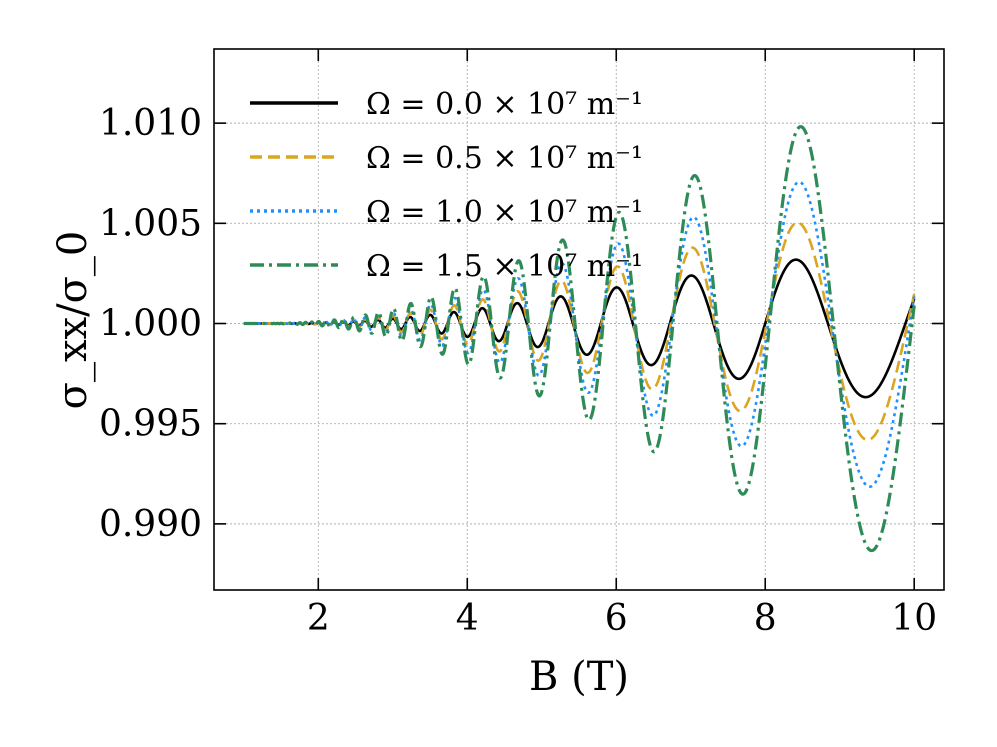 Image resolution: width=997 pixels, height=747 pixels. What do you see at coordinates (504, 158) in the screenshot?
I see `legend-label: Ω = 0.5 × 10⁷ m⁻¹` at bounding box center [504, 158].